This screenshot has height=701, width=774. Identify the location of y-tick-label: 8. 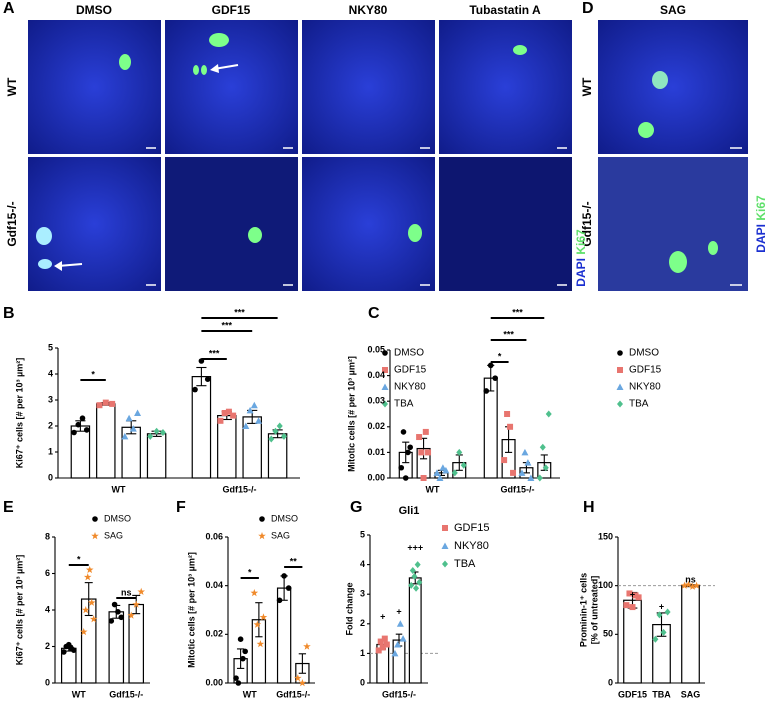
(47, 536).